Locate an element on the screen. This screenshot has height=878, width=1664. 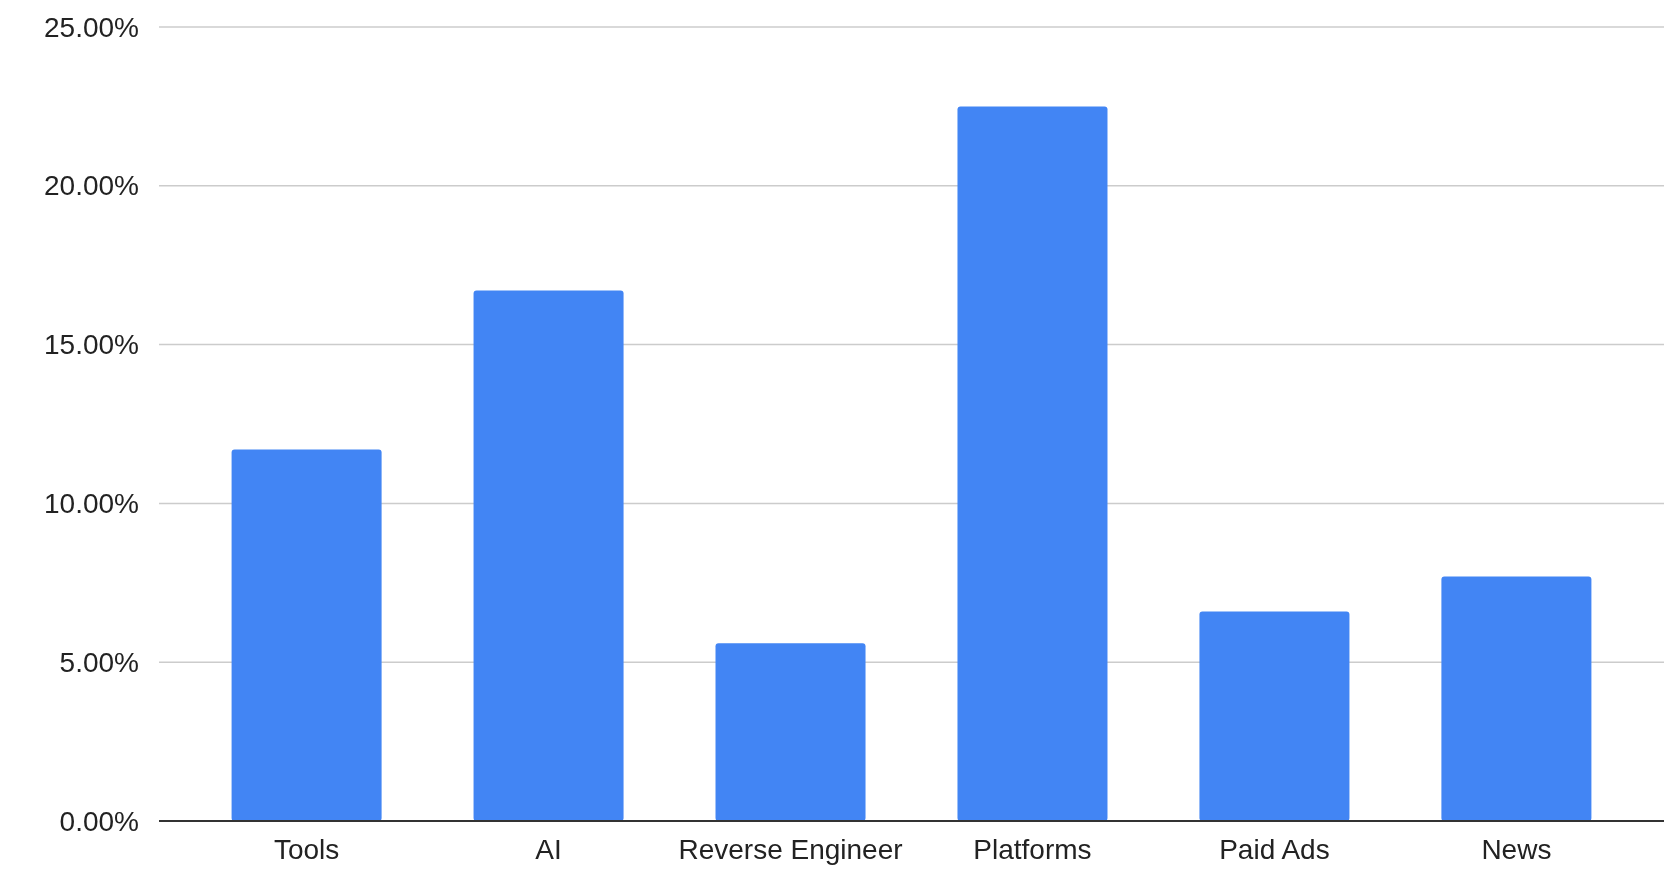
y-tick-label: 10.00% is located at coordinates (91, 503).